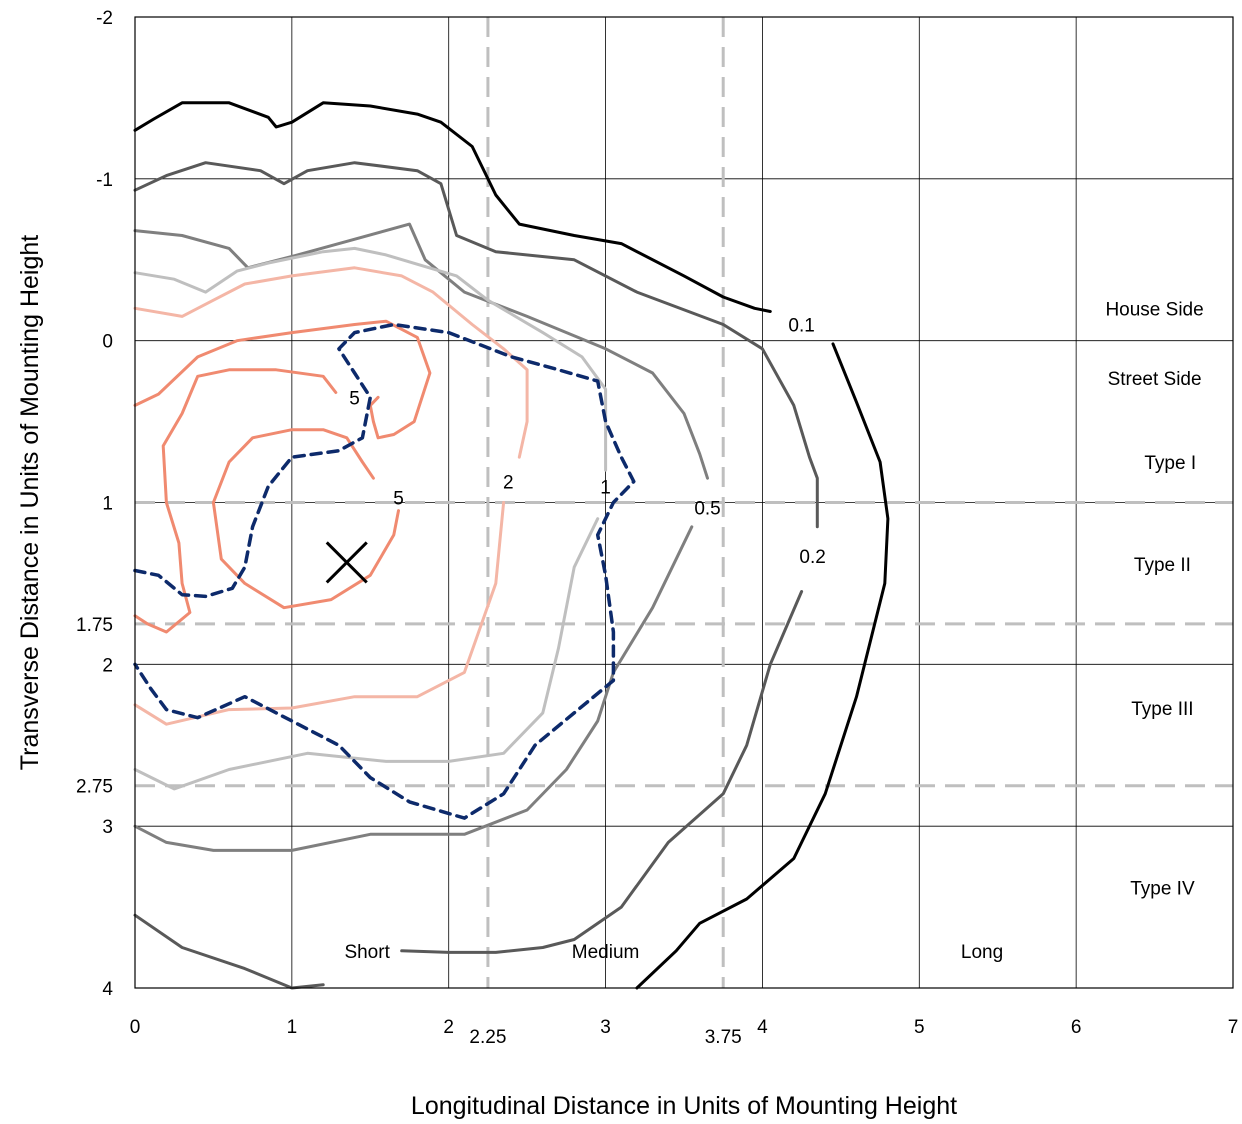 The width and height of the screenshot is (1242, 1124). Describe the element at coordinates (1162, 565) in the screenshot. I see `region-label: Type II` at that location.